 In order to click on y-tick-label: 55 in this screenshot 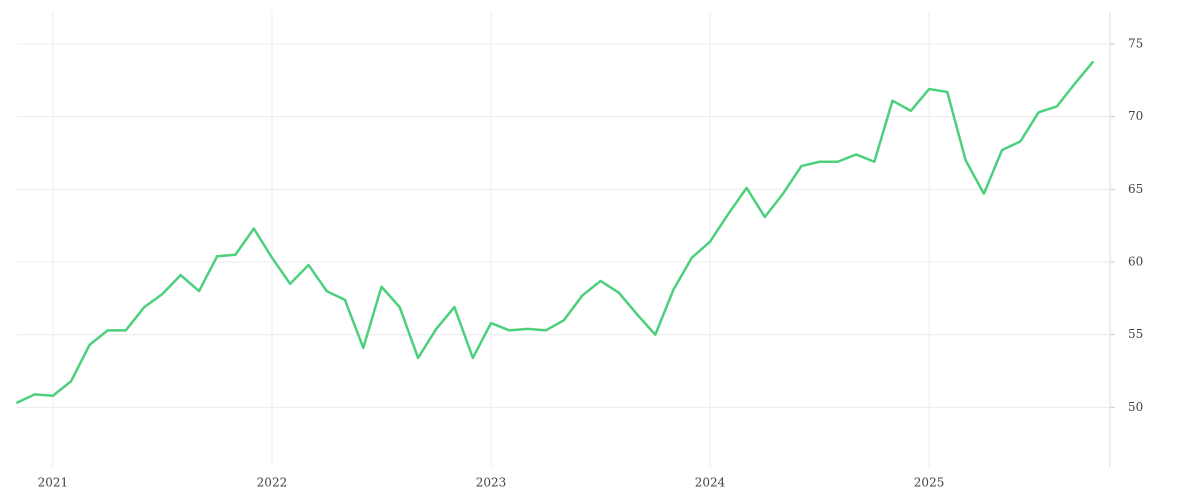, I will do `click(1135, 334)`.